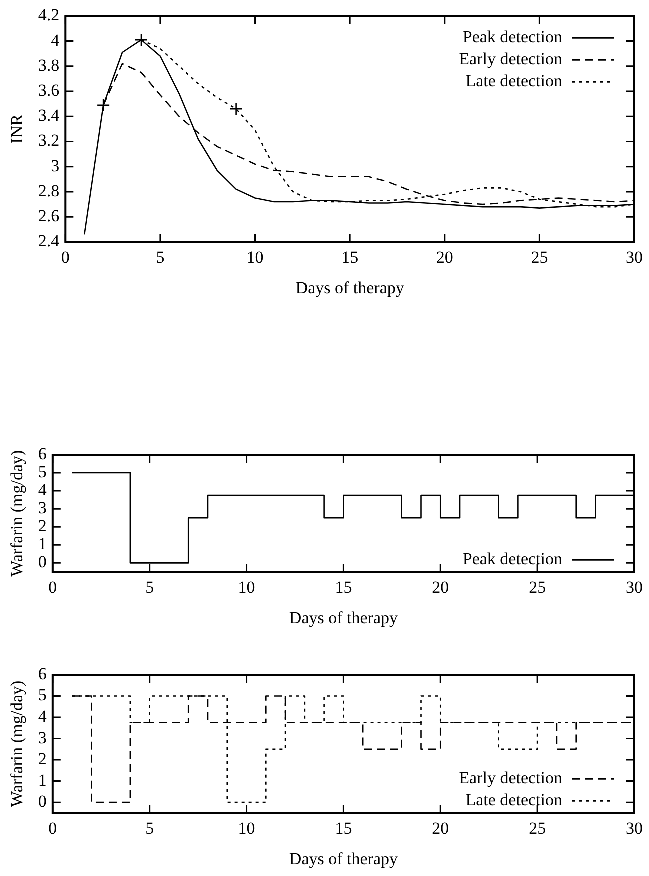 This screenshot has height=876, width=649. I want to click on y-axis-title: INR, so click(17, 129).